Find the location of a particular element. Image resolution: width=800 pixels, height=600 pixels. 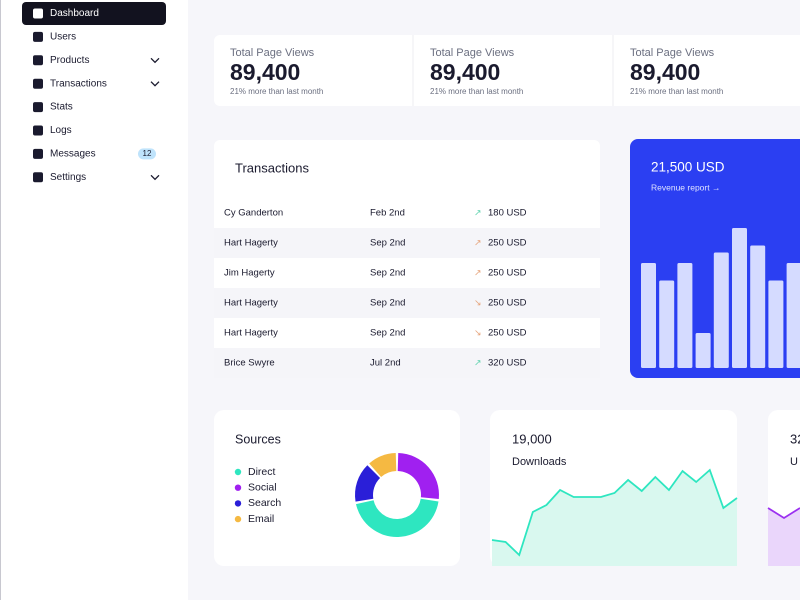

nav-label: Users is located at coordinates (63, 37).